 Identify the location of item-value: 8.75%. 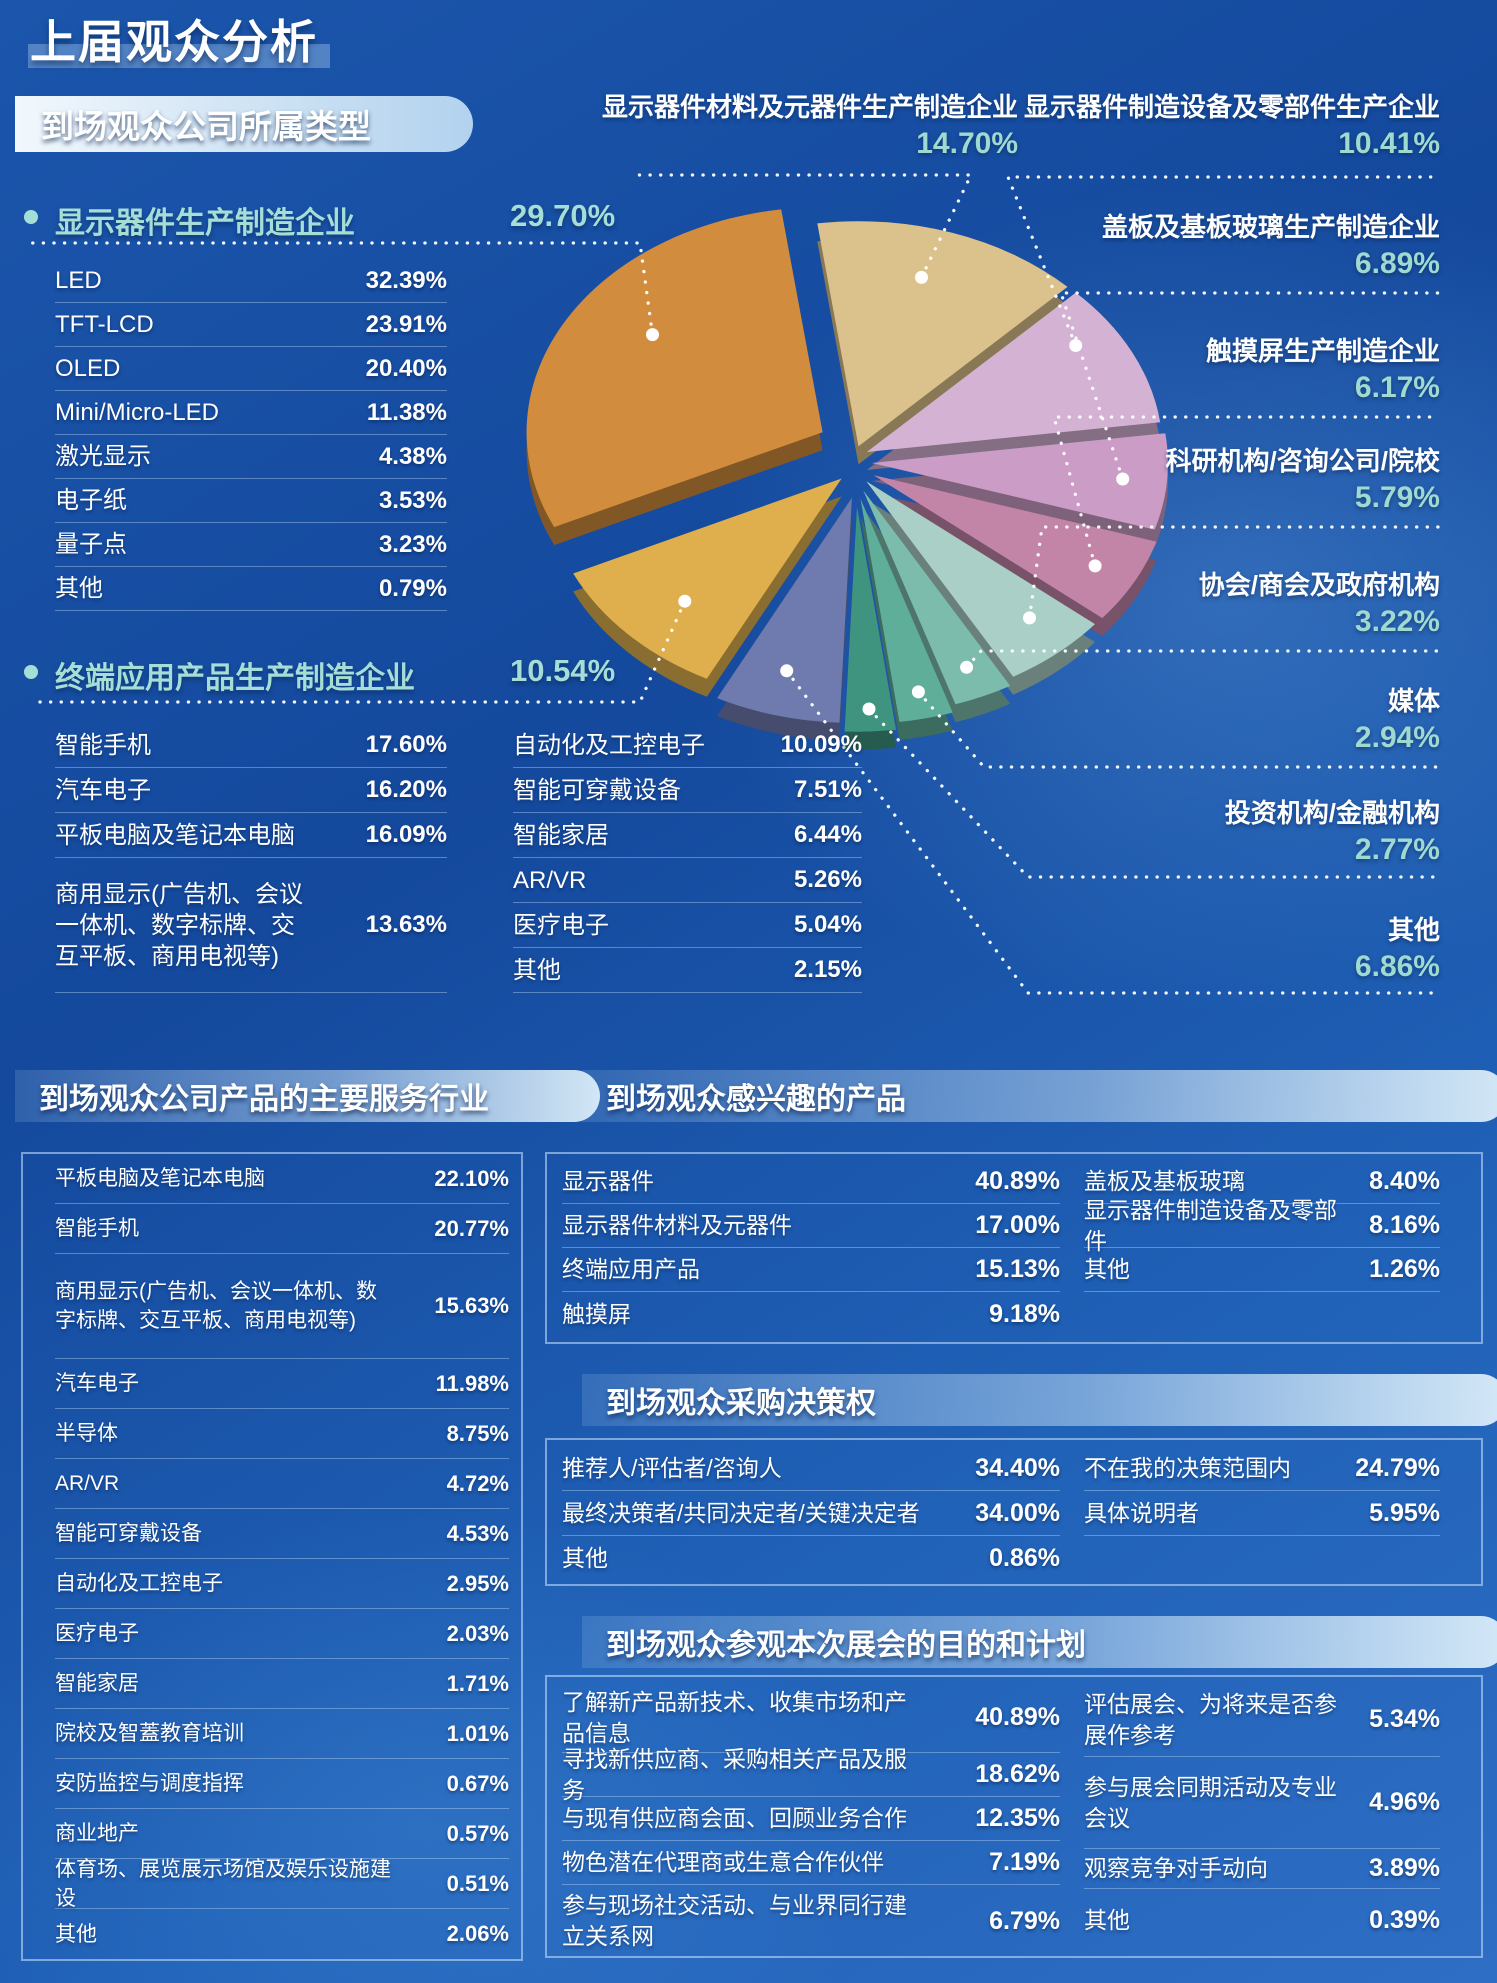
(477, 1433).